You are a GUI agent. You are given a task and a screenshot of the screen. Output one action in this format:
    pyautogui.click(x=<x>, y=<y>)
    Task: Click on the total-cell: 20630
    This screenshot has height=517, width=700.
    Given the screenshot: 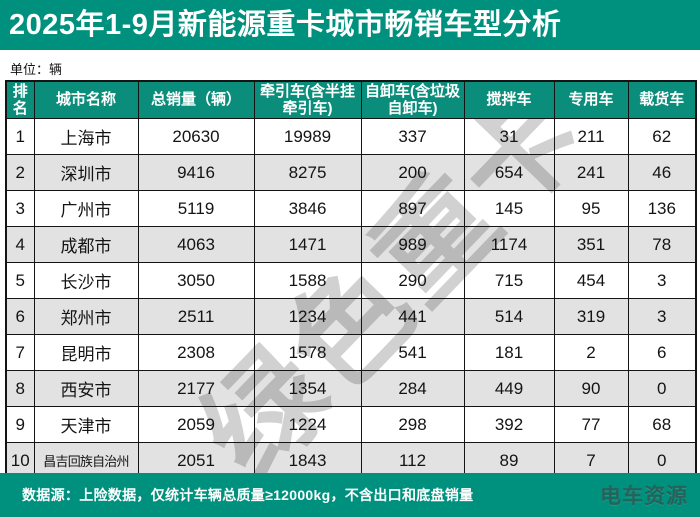 What is the action you would take?
    pyautogui.click(x=196, y=136)
    